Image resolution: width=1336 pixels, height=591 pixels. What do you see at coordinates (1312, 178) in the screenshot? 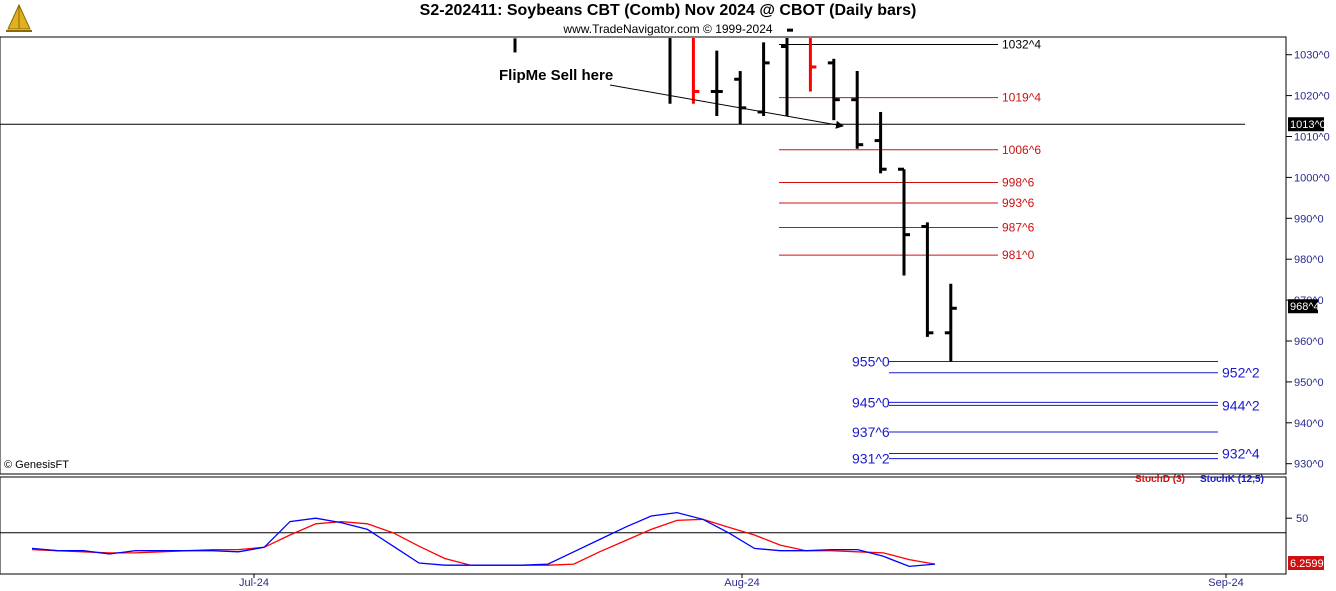
I see `y-tick-label: 1000^0` at bounding box center [1312, 178].